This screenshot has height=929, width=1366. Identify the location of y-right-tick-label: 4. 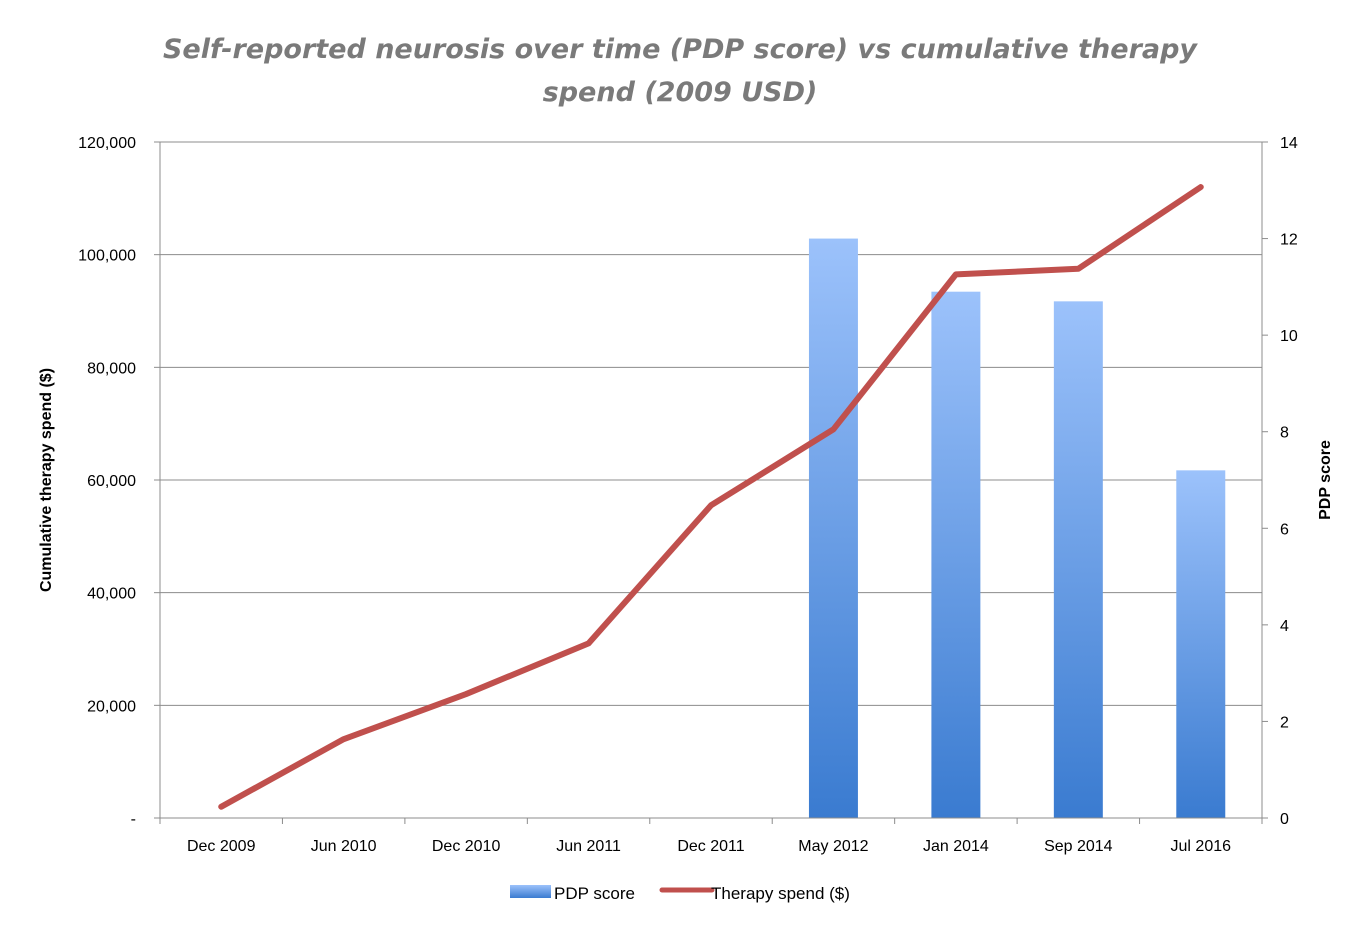
(1284, 626).